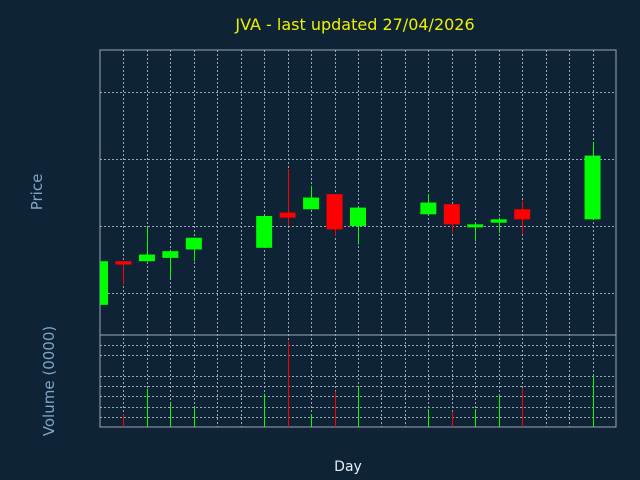  What do you see at coordinates (354, 24) in the screenshot?
I see `chart-title: JVA - last updated 27/04/2026` at bounding box center [354, 24].